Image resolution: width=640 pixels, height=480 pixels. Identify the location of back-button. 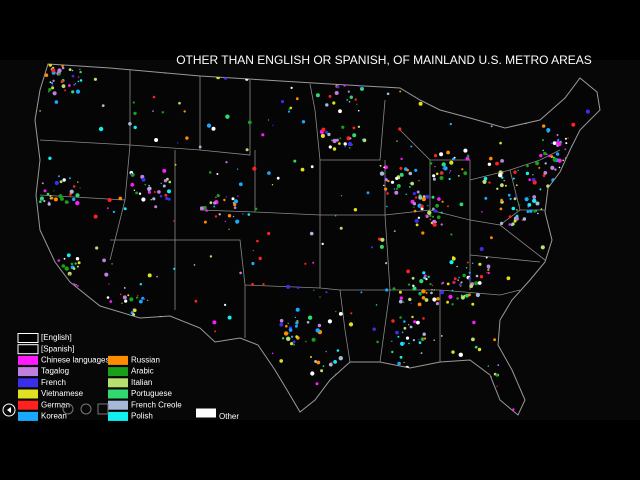
(9, 410).